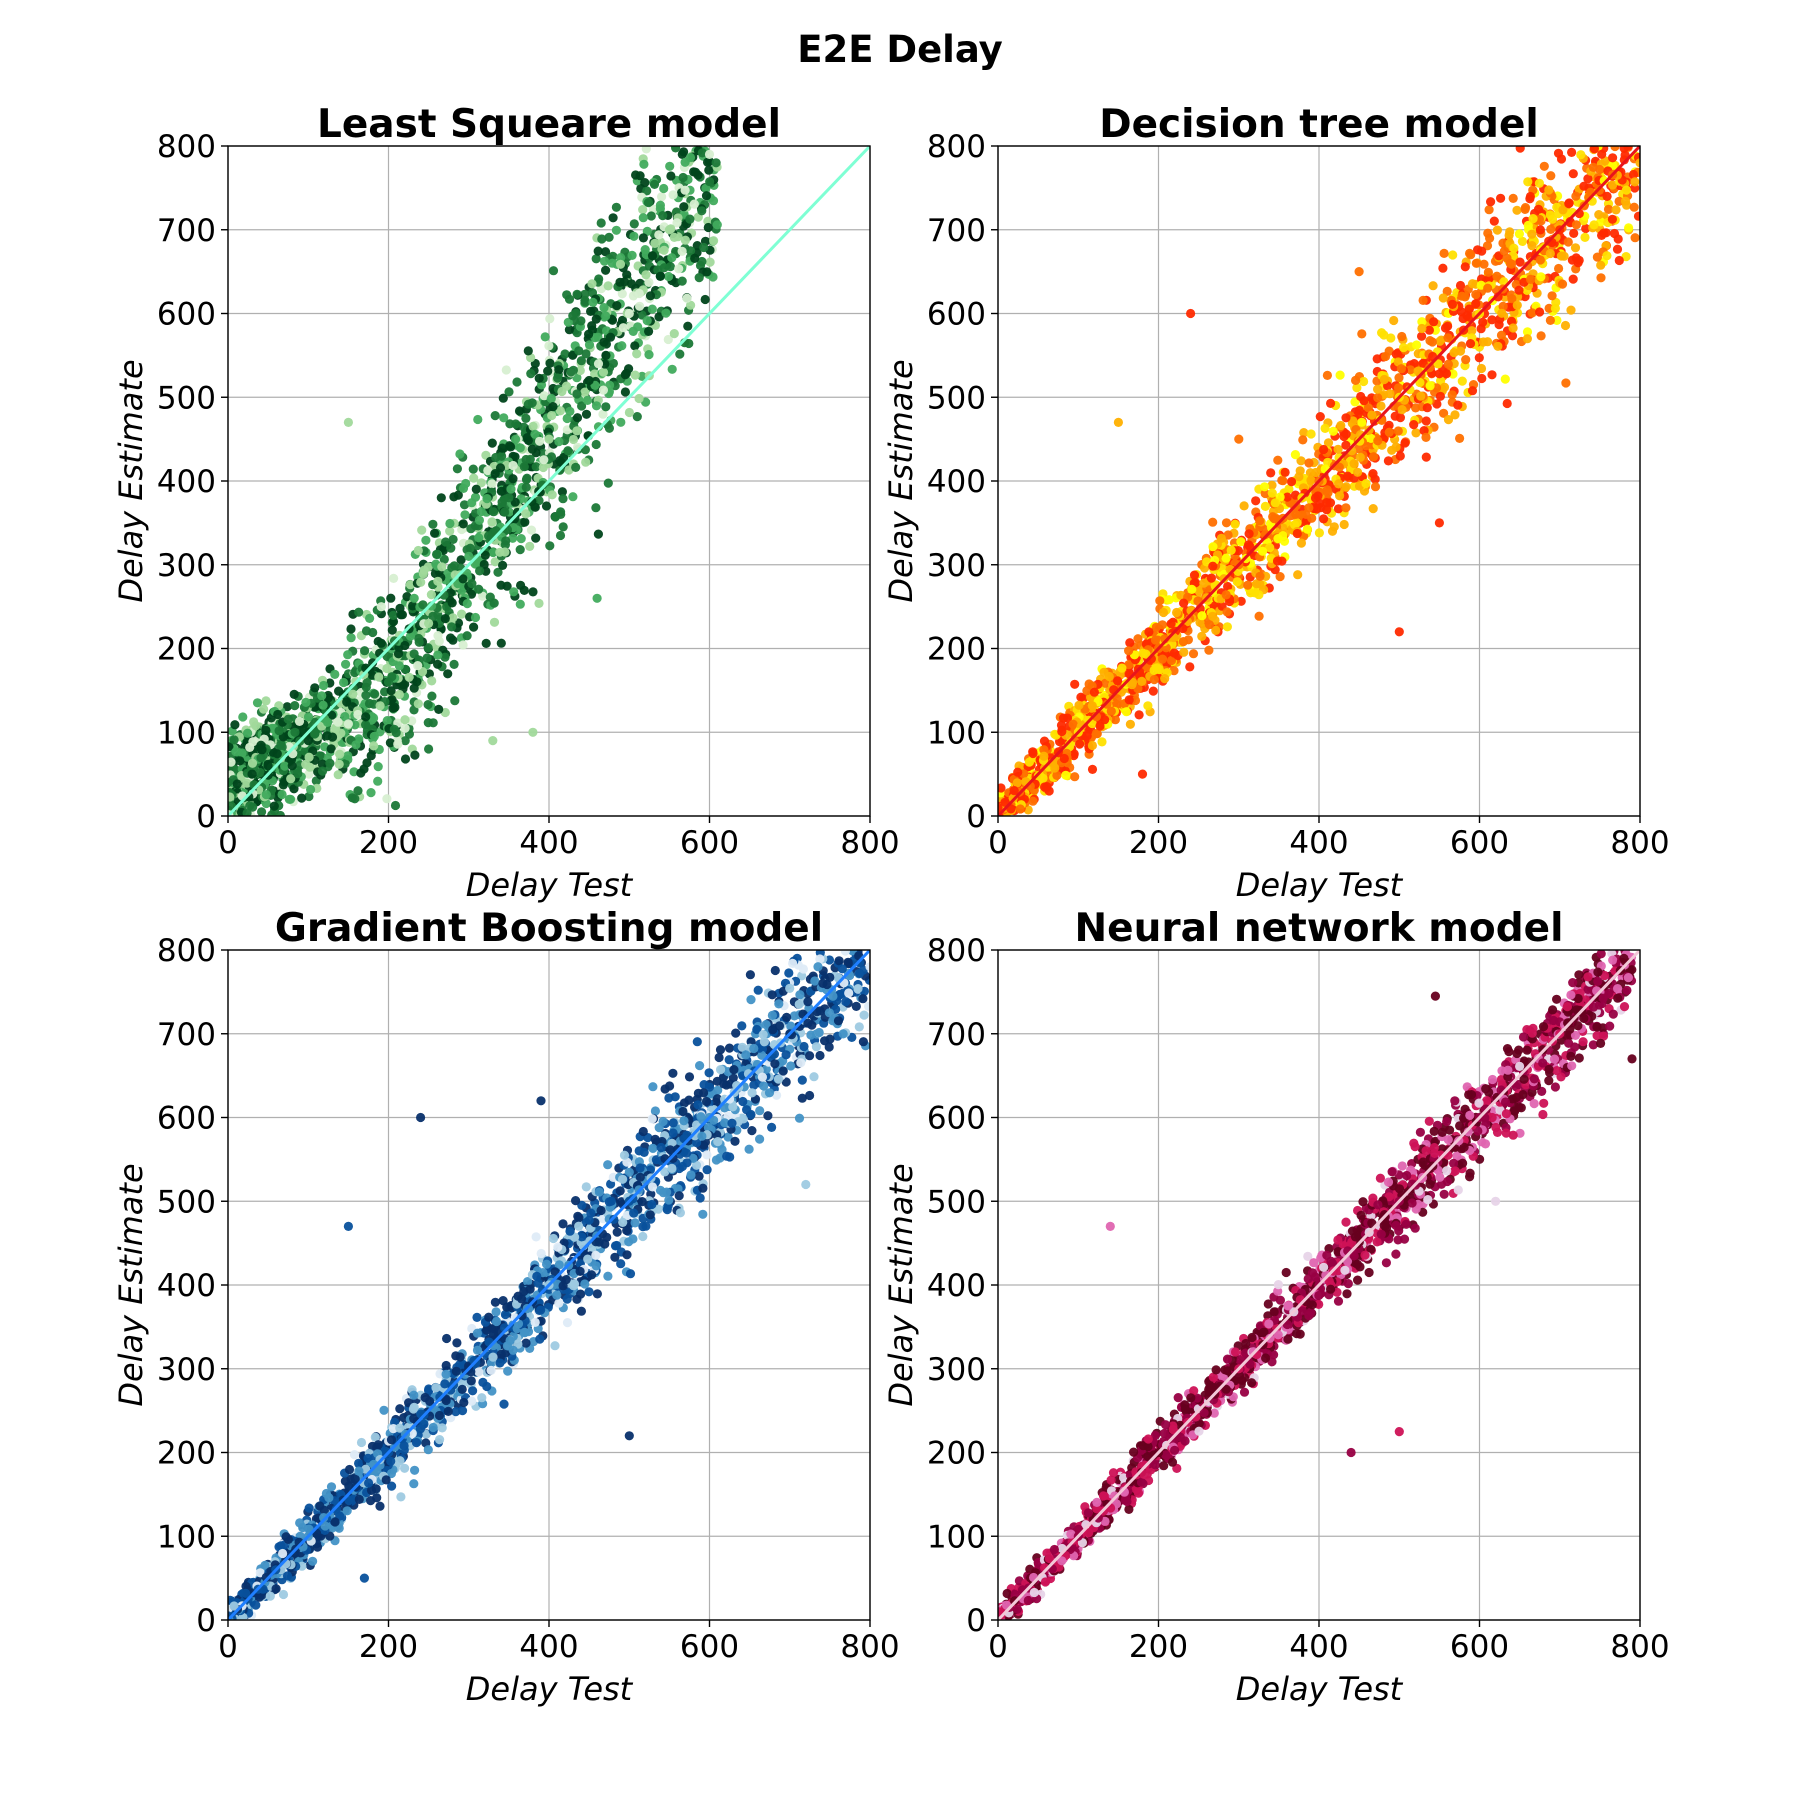 The height and width of the screenshot is (1800, 1800). I want to click on chart-title: Decision tree model, so click(1319, 124).